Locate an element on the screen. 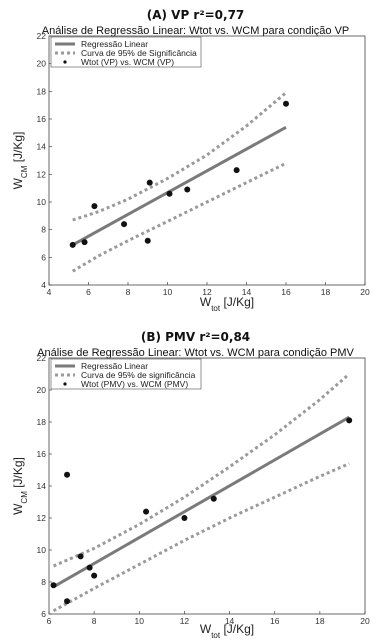 This screenshot has width=391, height=640. regression-line is located at coordinates (179, 186).